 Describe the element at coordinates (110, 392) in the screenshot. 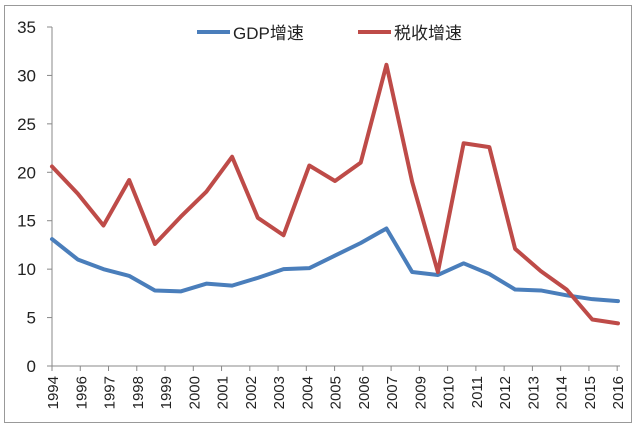

I see `x-tick-label: 1997` at that location.